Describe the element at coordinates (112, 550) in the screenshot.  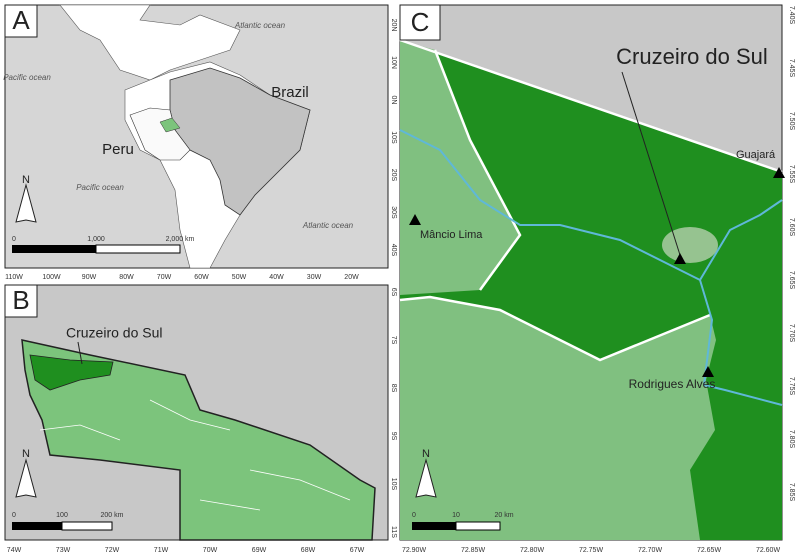
I see `x-axis-label: 72W` at that location.